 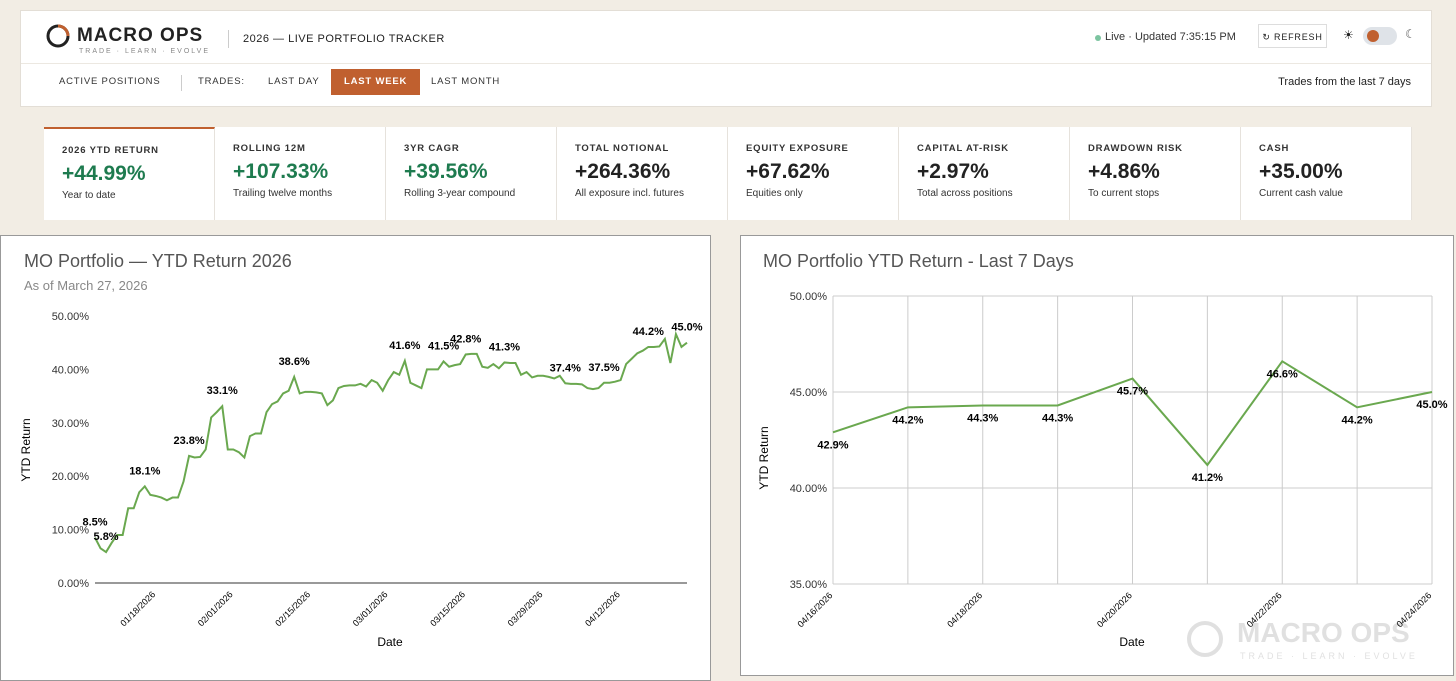 I want to click on kpi-value: +2.97%, so click(x=953, y=171).